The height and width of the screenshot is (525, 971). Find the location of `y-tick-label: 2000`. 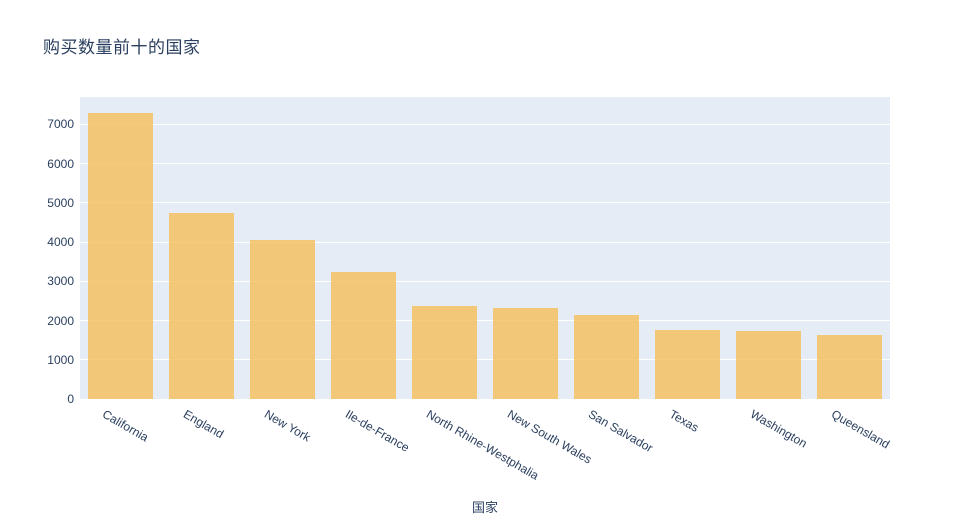

y-tick-label: 2000 is located at coordinates (60, 320).